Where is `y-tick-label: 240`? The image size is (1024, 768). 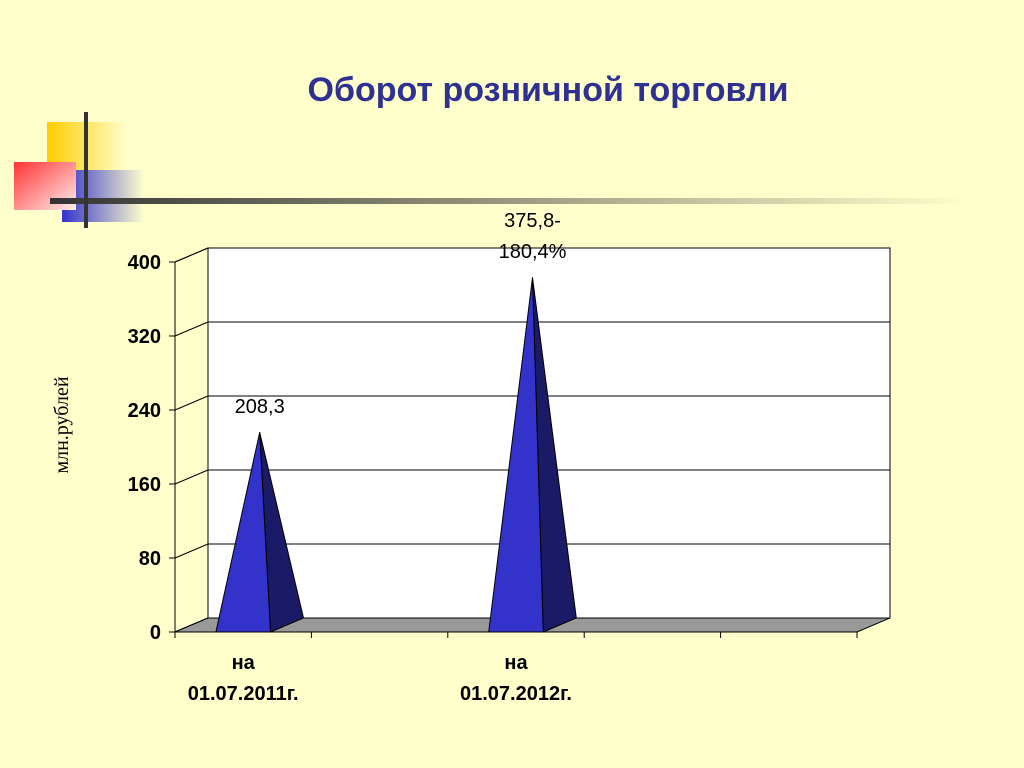 y-tick-label: 240 is located at coordinates (144, 411).